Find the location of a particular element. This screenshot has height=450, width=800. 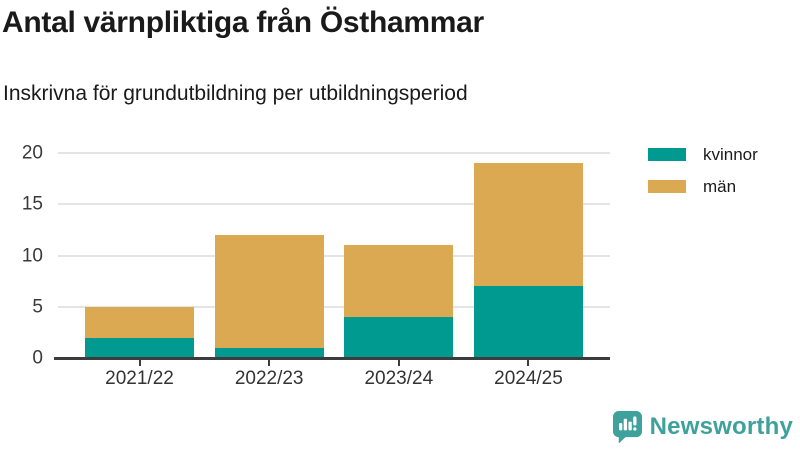

x-axis-labels: 2021/22 2022/23 2023/24 2024/25 is located at coordinates (334, 374).